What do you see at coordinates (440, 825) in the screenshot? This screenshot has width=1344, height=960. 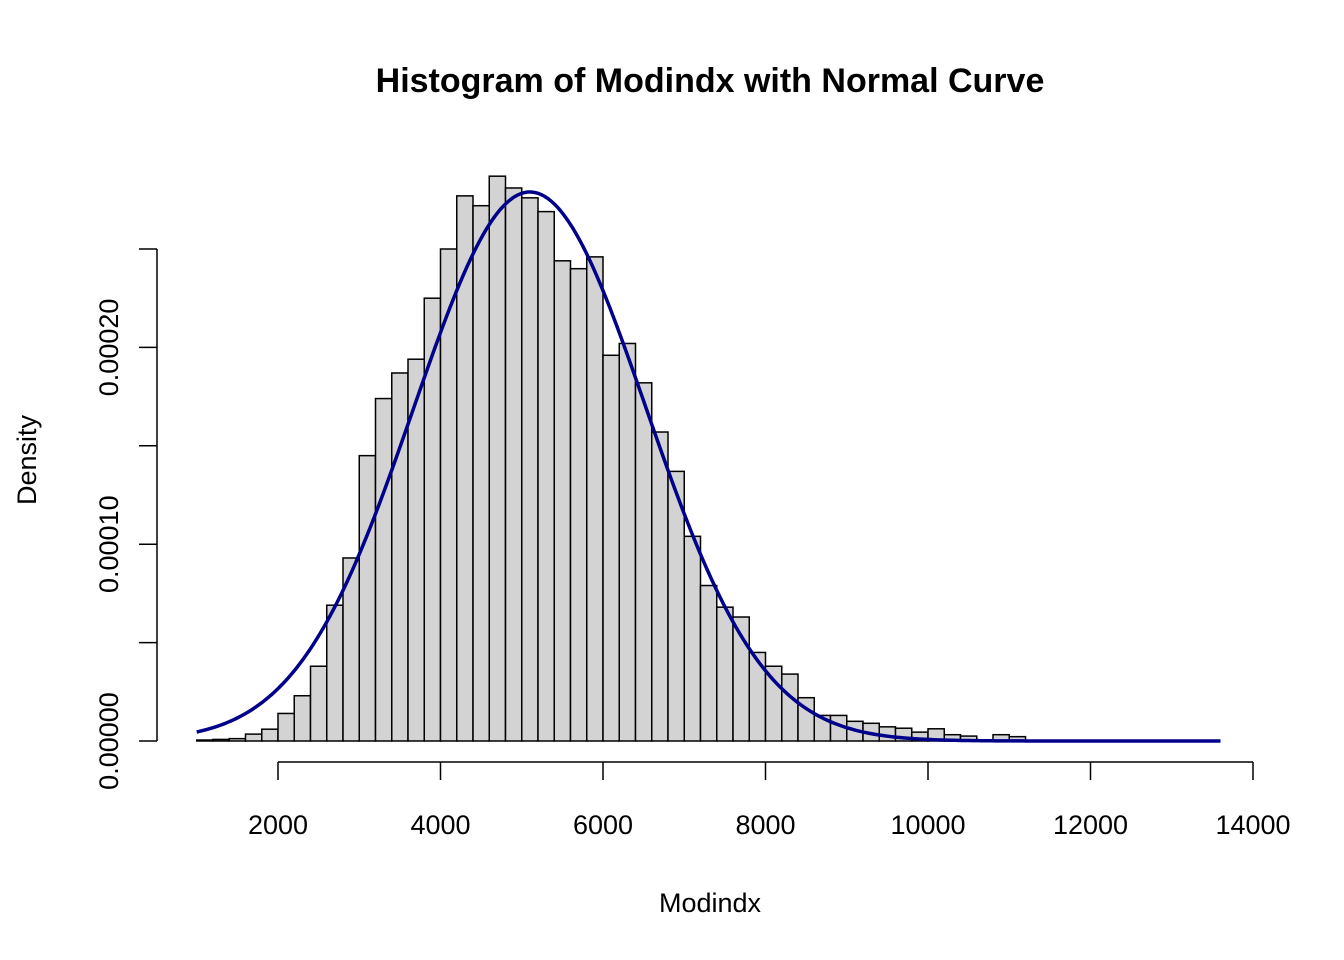 I see `x-tick-label: 4000` at bounding box center [440, 825].